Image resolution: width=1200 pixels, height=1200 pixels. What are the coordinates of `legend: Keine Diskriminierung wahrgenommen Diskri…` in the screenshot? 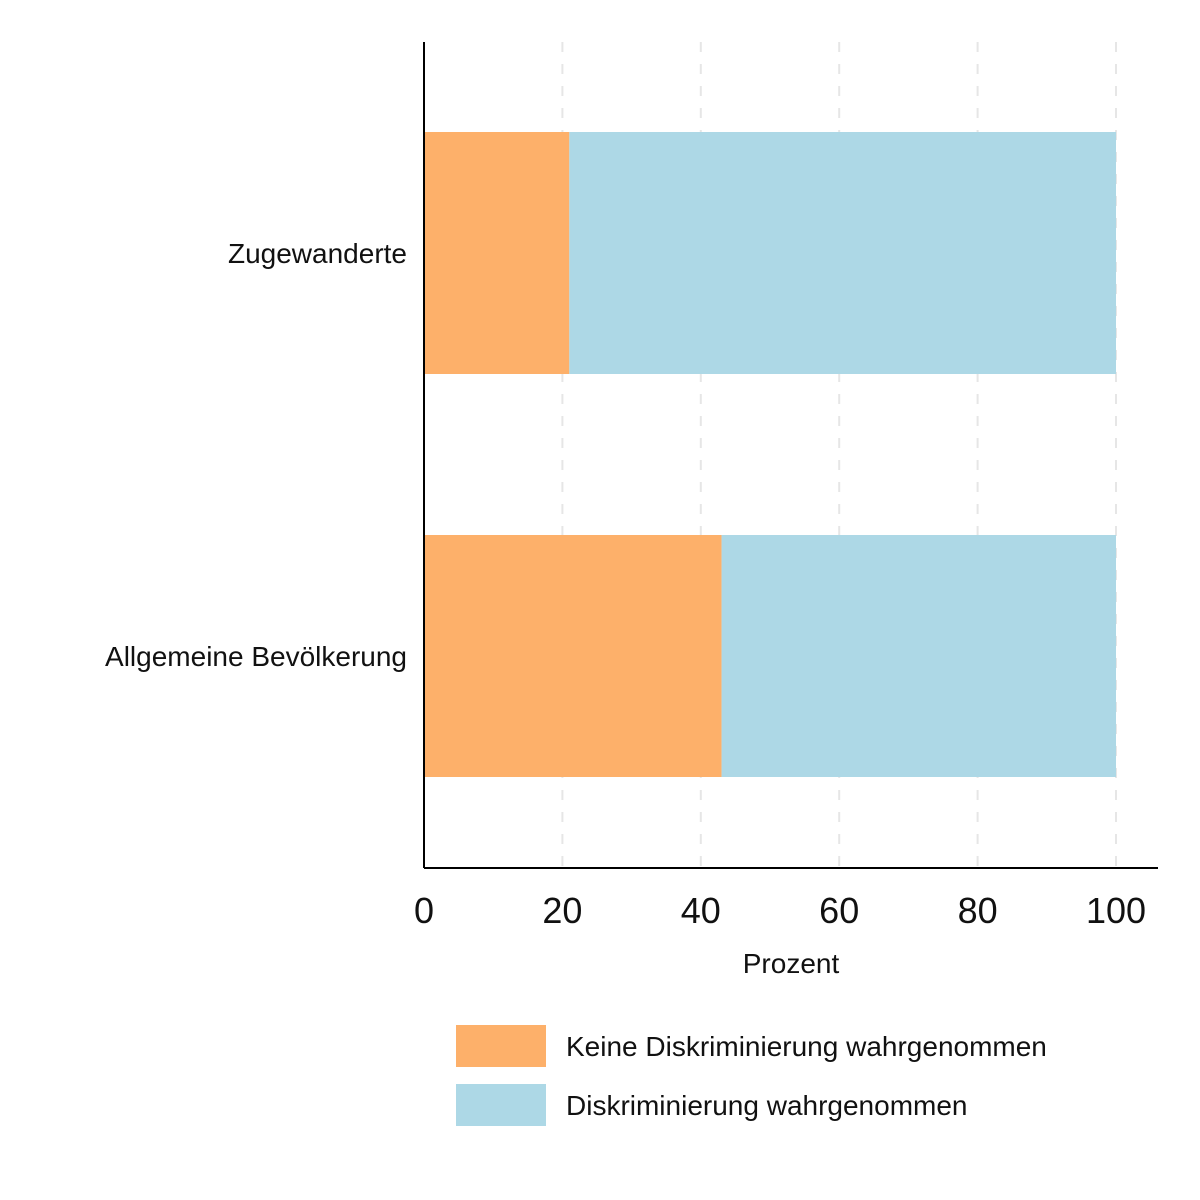 It's located at (751, 1075).